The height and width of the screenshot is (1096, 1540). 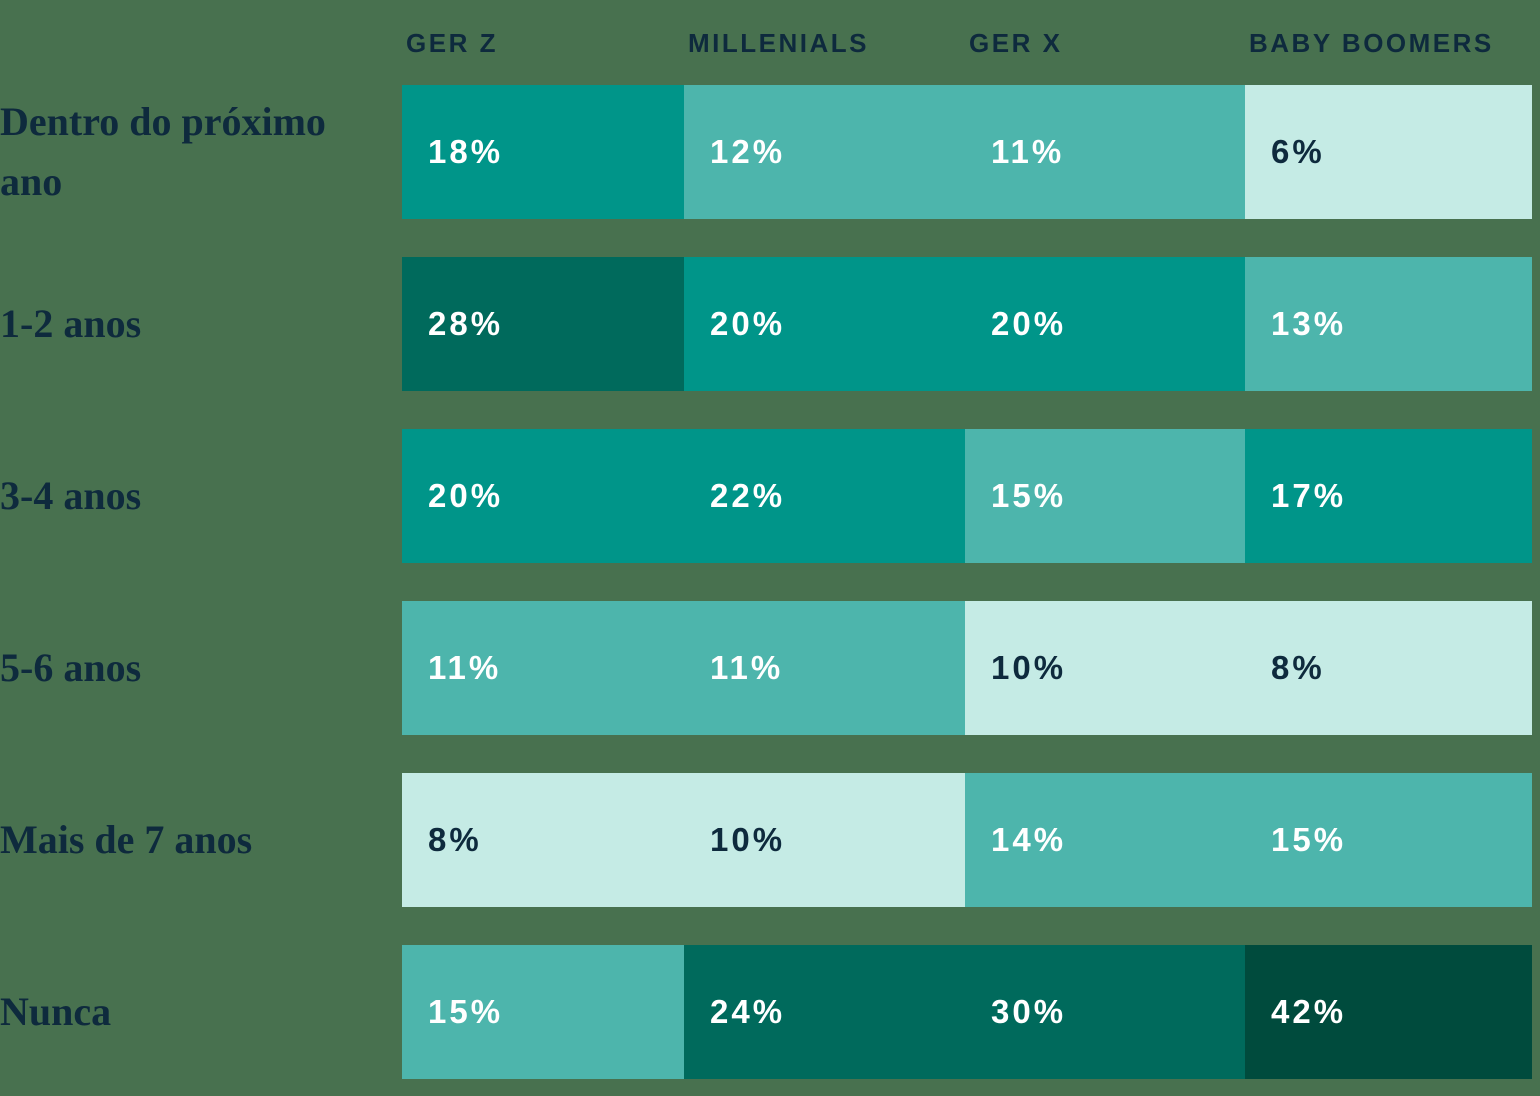 I want to click on table-row: Dentro do próximo ano 18% 12% 11% 6%, so click(x=770, y=152).